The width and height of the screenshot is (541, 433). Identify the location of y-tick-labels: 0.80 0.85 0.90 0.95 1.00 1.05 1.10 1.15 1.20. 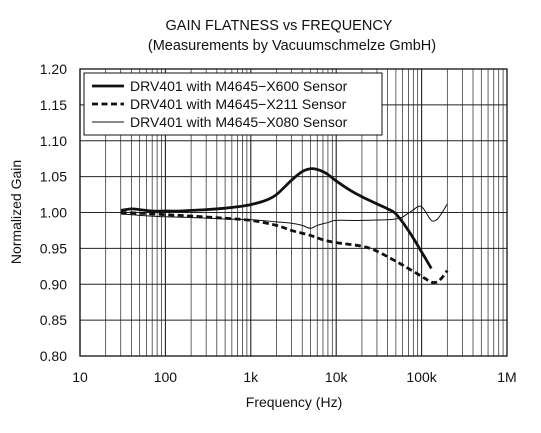
(53, 212).